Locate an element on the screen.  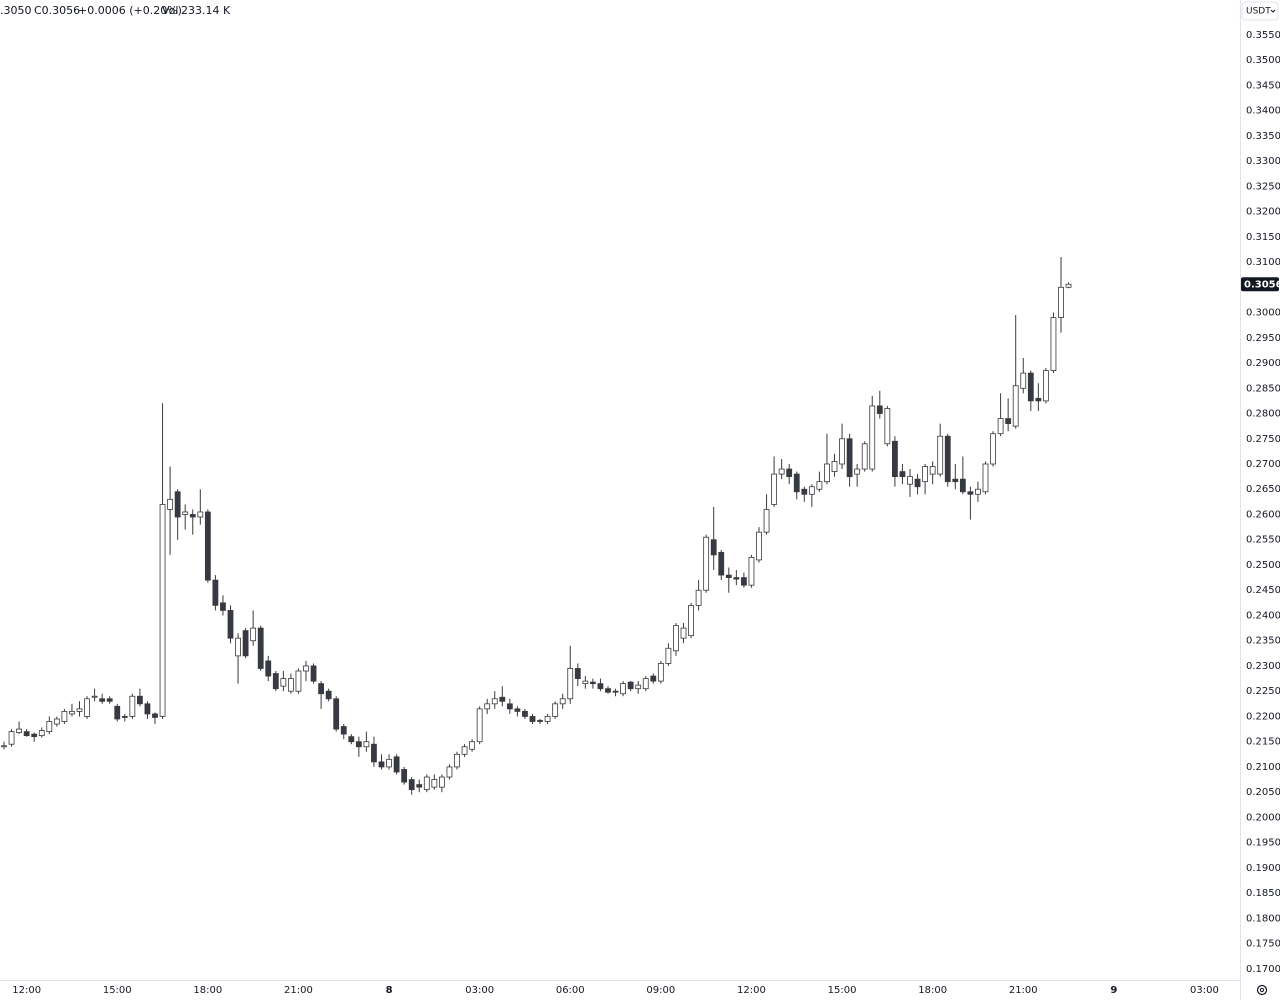
volume-value: 233.14 K is located at coordinates (206, 10).